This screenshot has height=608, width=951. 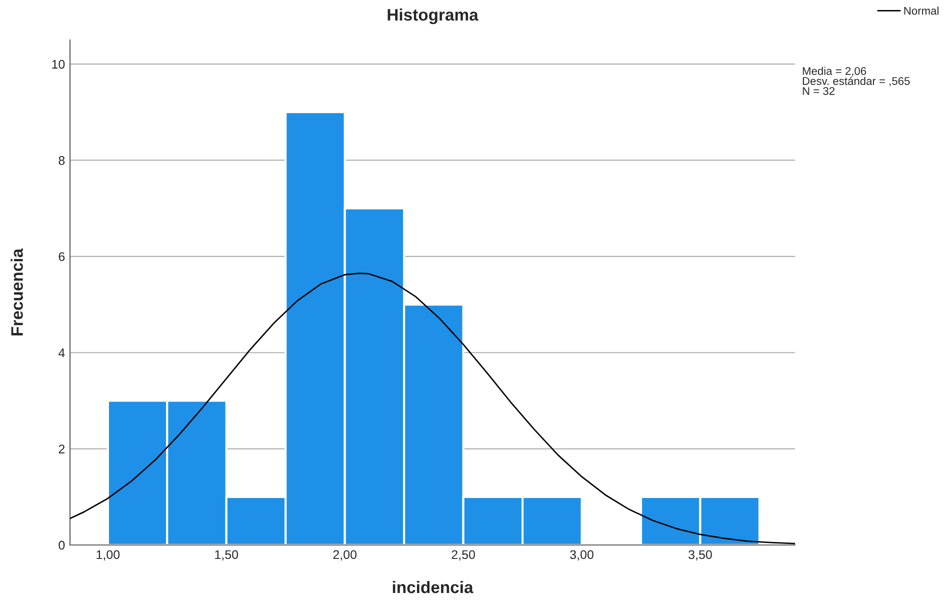 What do you see at coordinates (433, 16) in the screenshot?
I see `chart-title: Histograma` at bounding box center [433, 16].